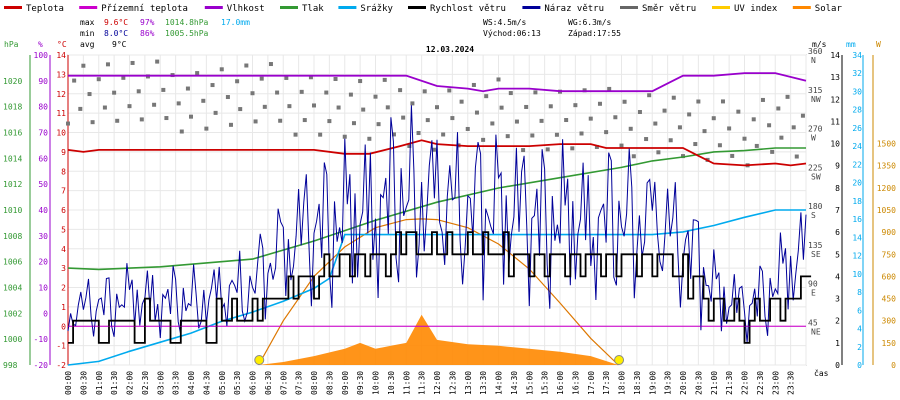 This screenshot has width=900, height=400. Describe the element at coordinates (237, 383) in the screenshot. I see `x-tick: 05:30` at that location.